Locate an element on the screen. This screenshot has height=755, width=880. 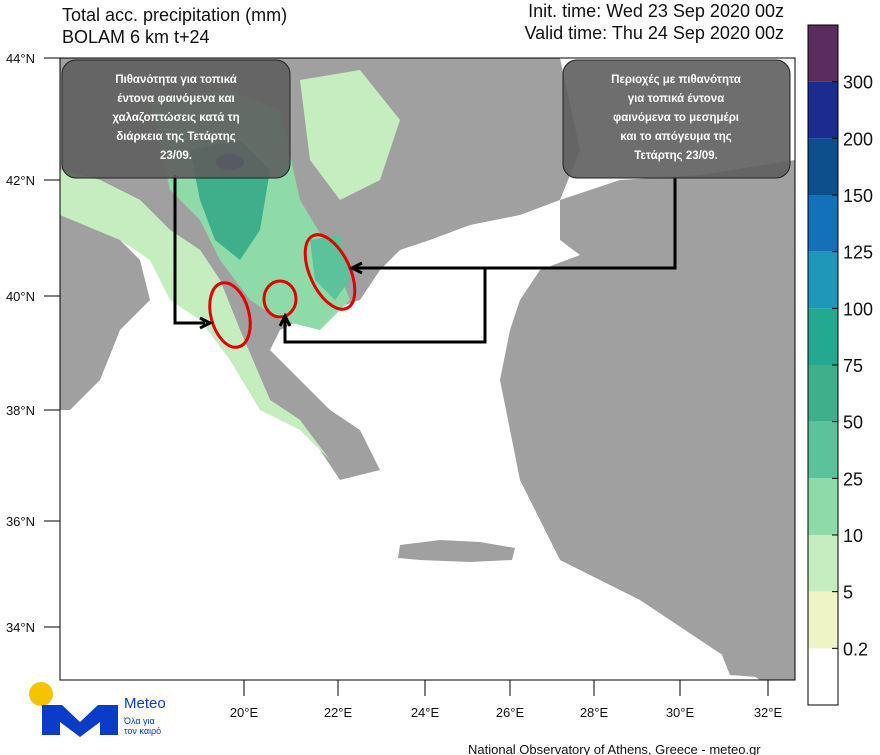
logo-sun is located at coordinates (41, 694).